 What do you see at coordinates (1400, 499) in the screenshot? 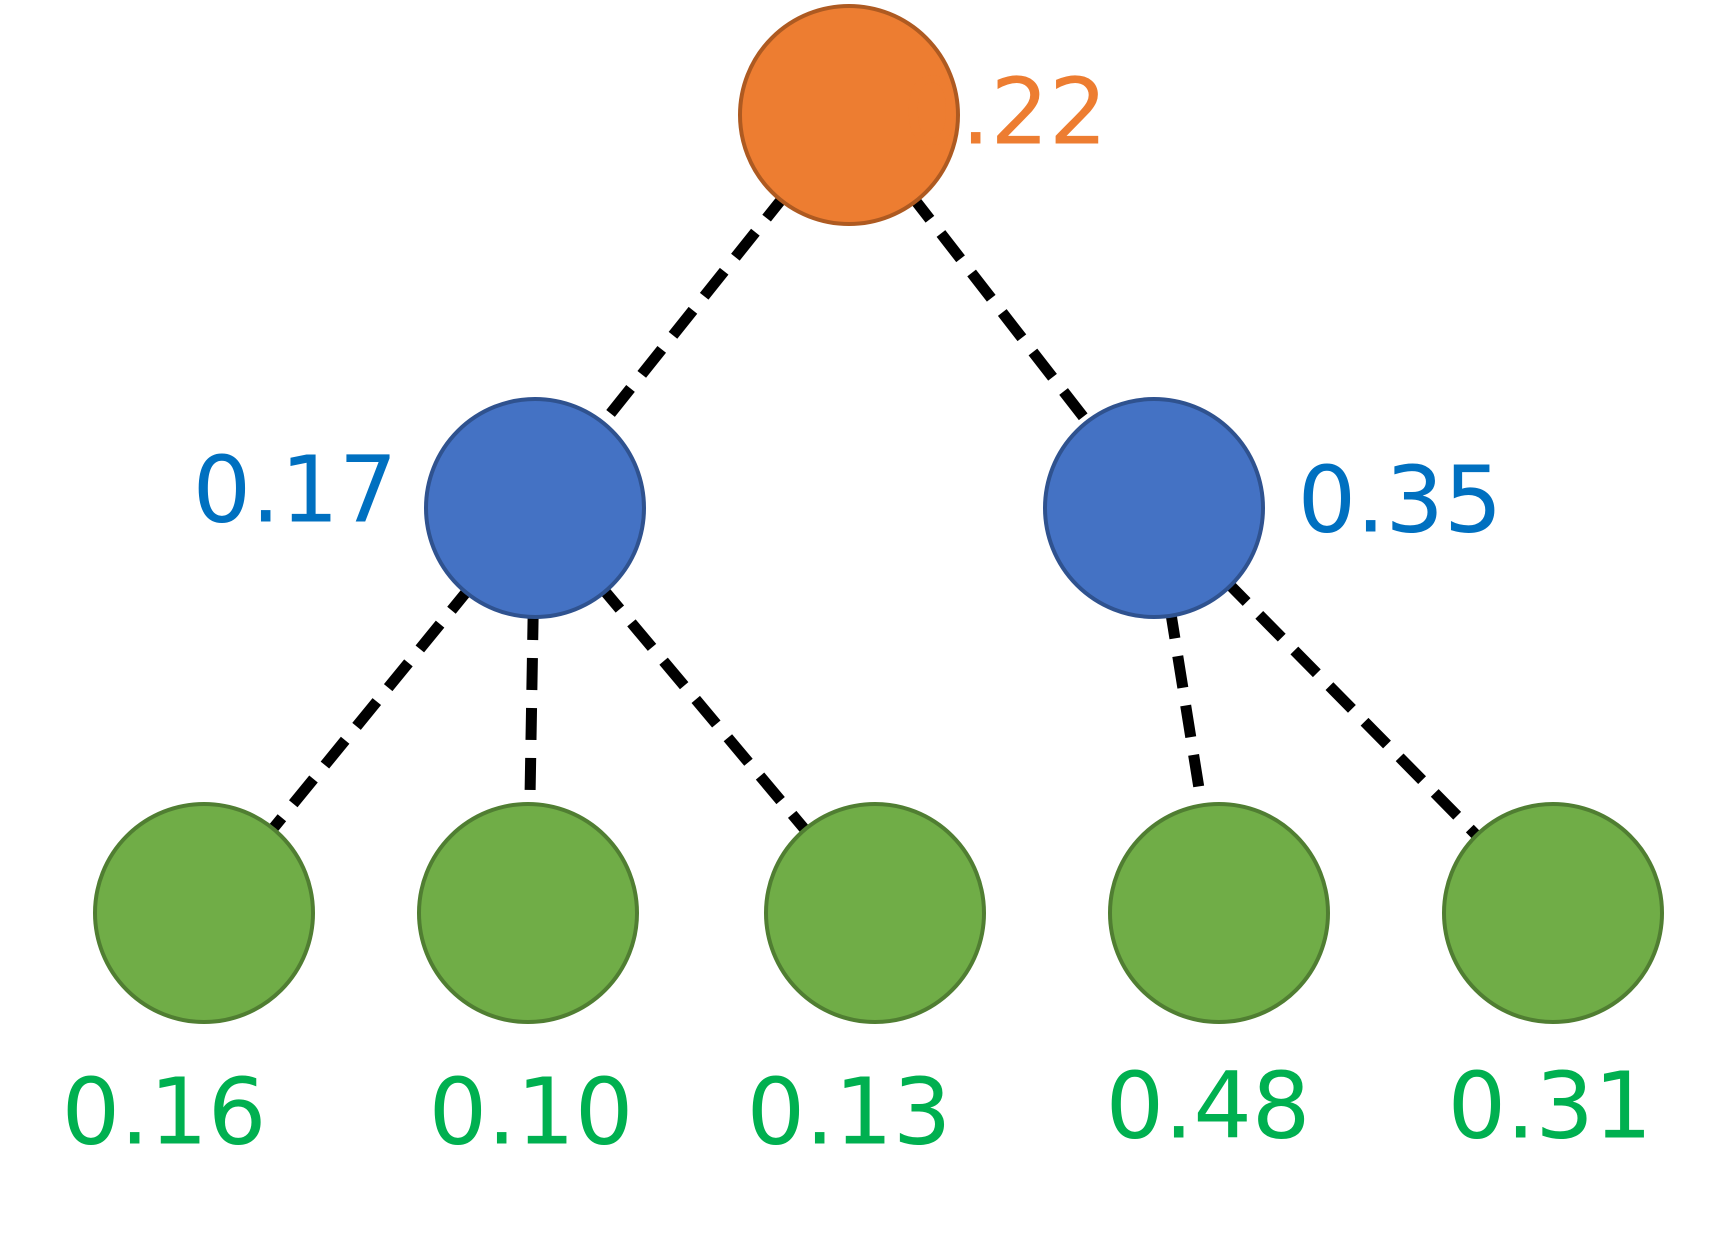
I see `node-label: 0.35` at bounding box center [1400, 499].